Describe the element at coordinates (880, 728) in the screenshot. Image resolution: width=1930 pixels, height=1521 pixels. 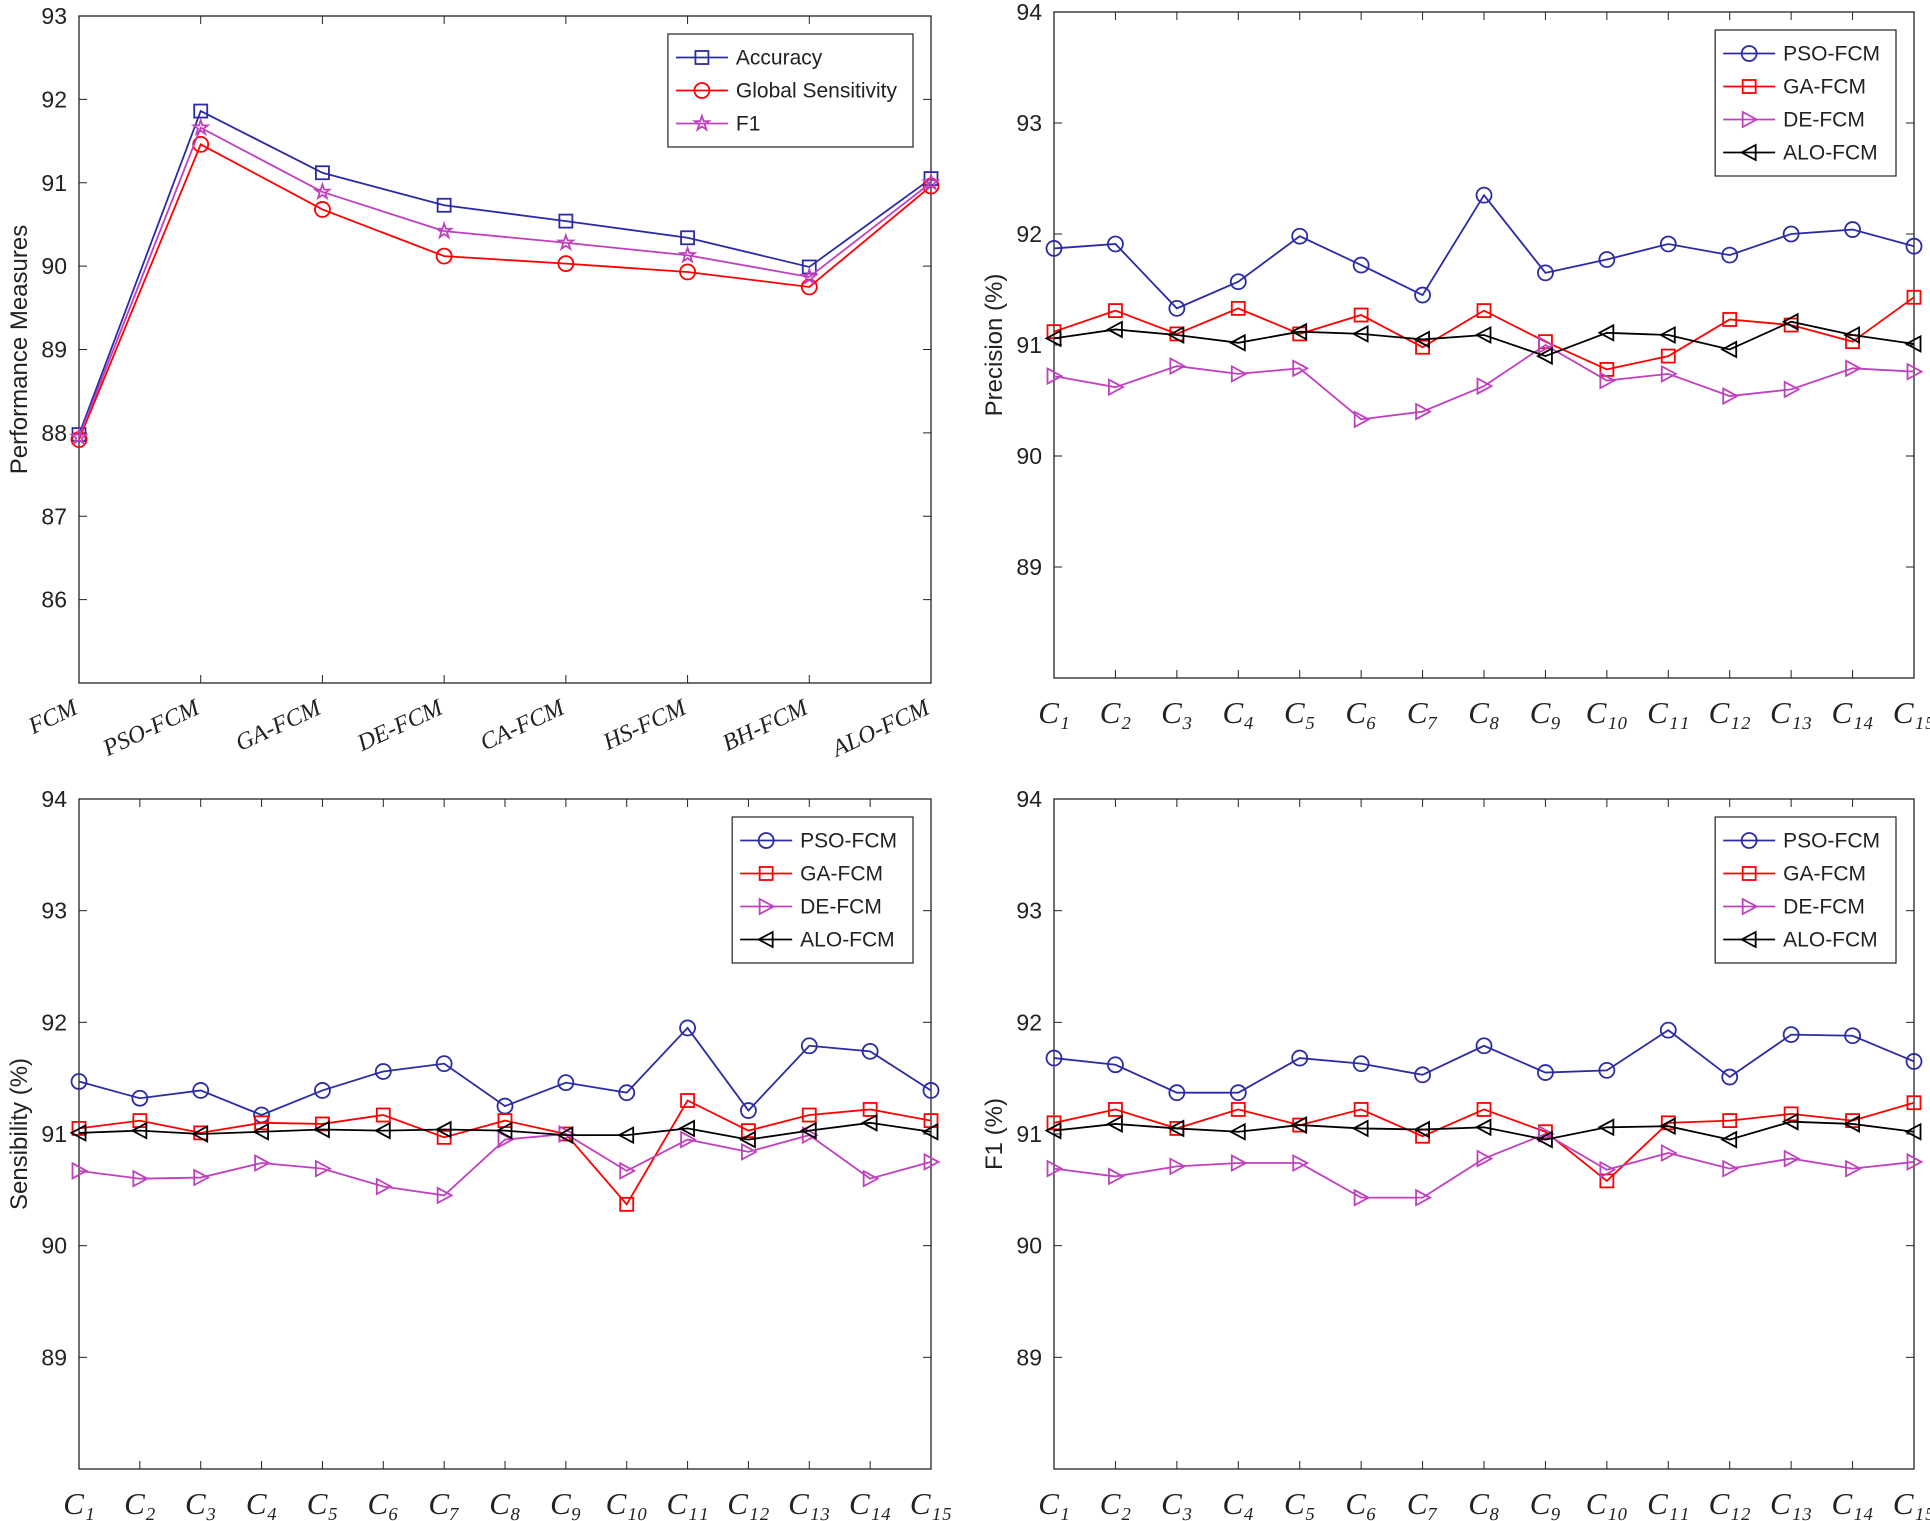
I see `x-tick-label: ALO-FCM` at that location.